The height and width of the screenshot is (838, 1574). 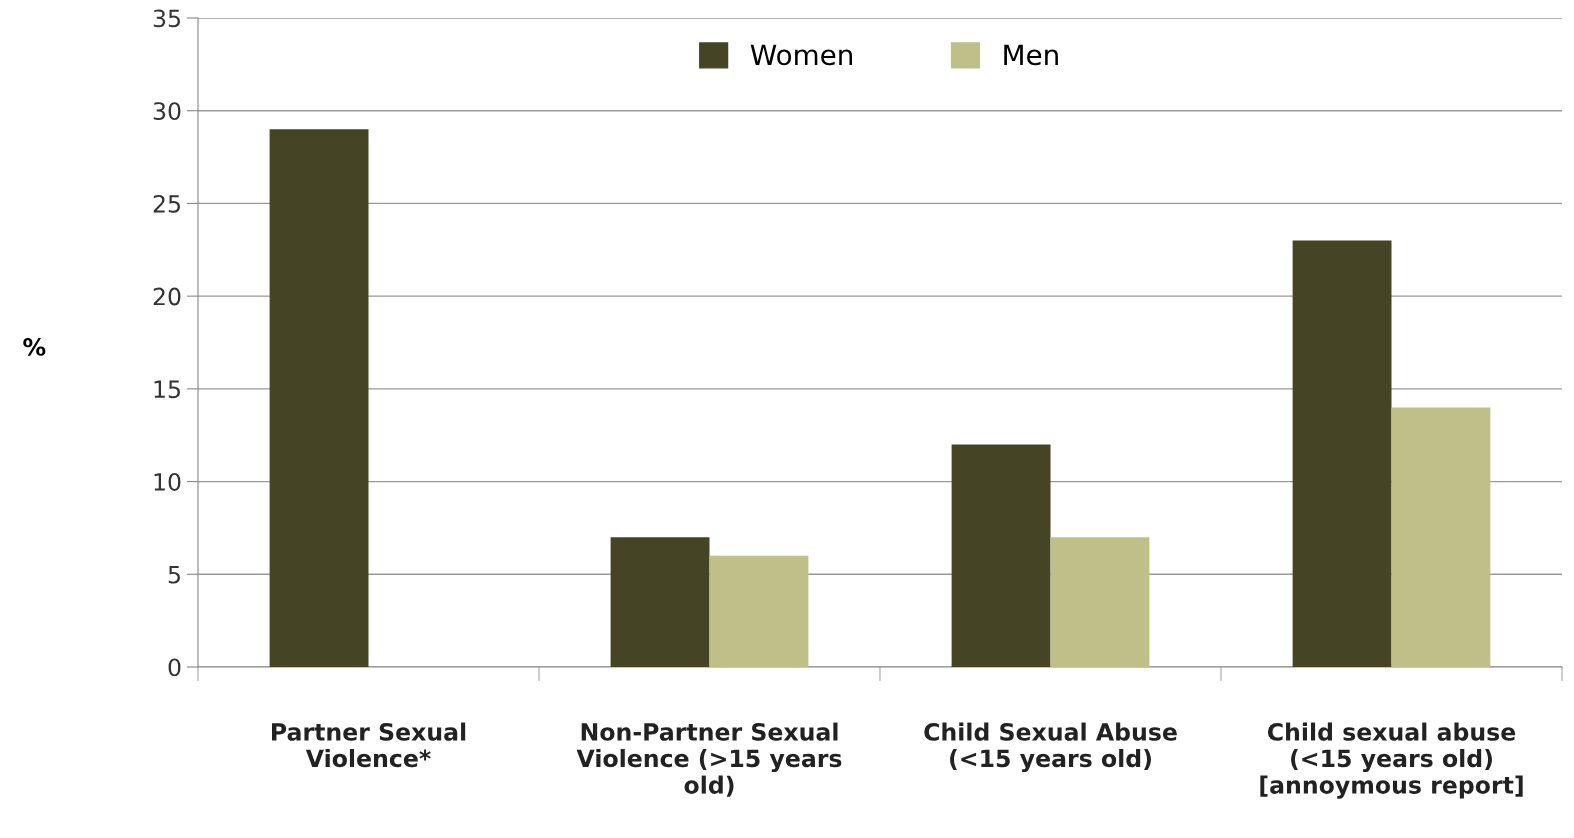 What do you see at coordinates (1050, 747) in the screenshot?
I see `x-tick-label: Child Sexual Abuse (<15 years old)` at bounding box center [1050, 747].